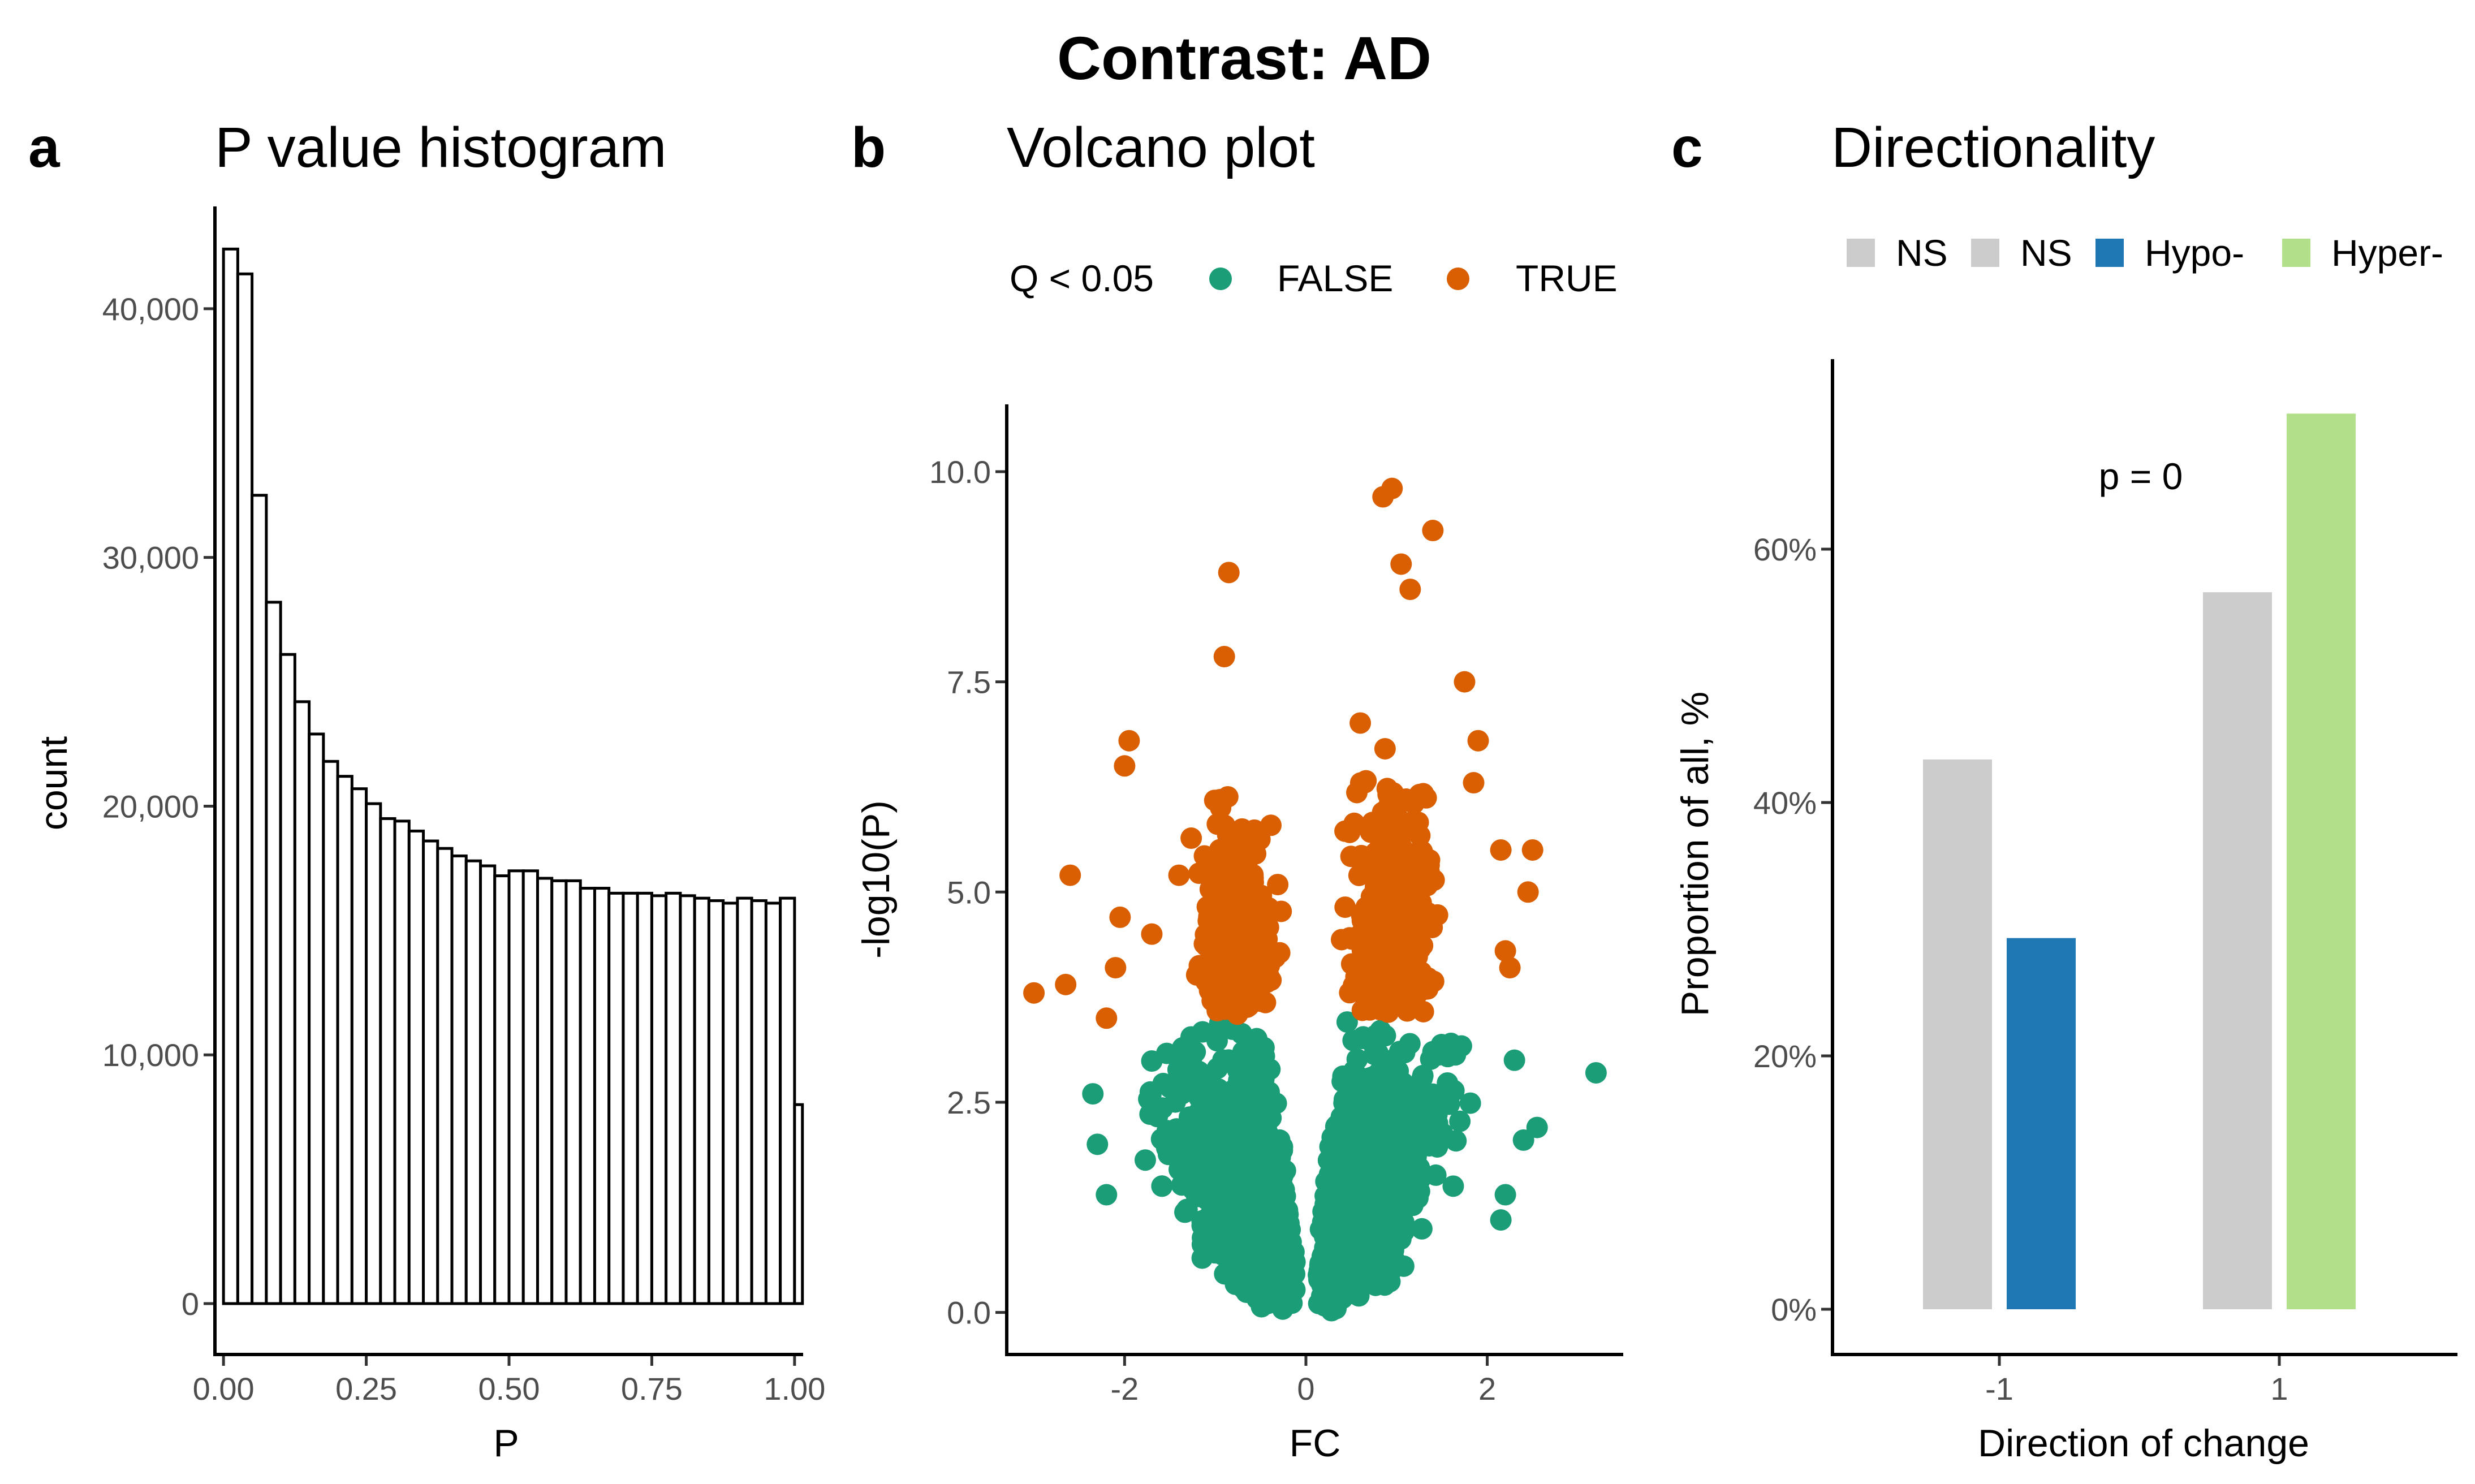 Image resolution: width=2475 pixels, height=1484 pixels. What do you see at coordinates (2136, 1380) in the screenshot?
I see `directionality-x-ticks: -1 1` at bounding box center [2136, 1380].